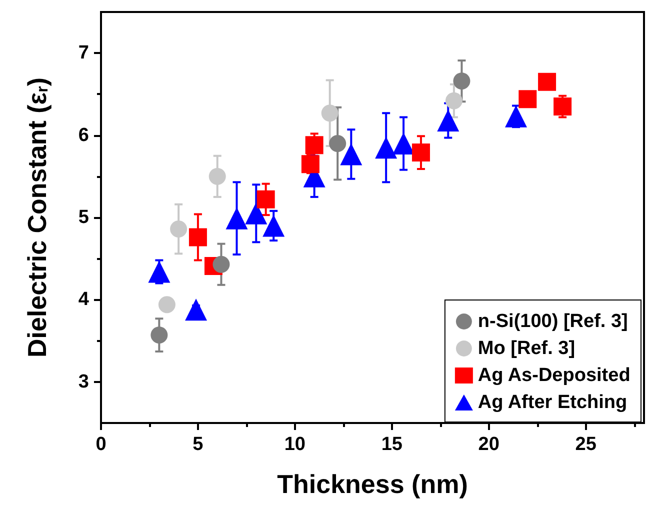 The image size is (657, 516). What do you see at coordinates (83, 381) in the screenshot?
I see `y-tick-label: 3` at bounding box center [83, 381].